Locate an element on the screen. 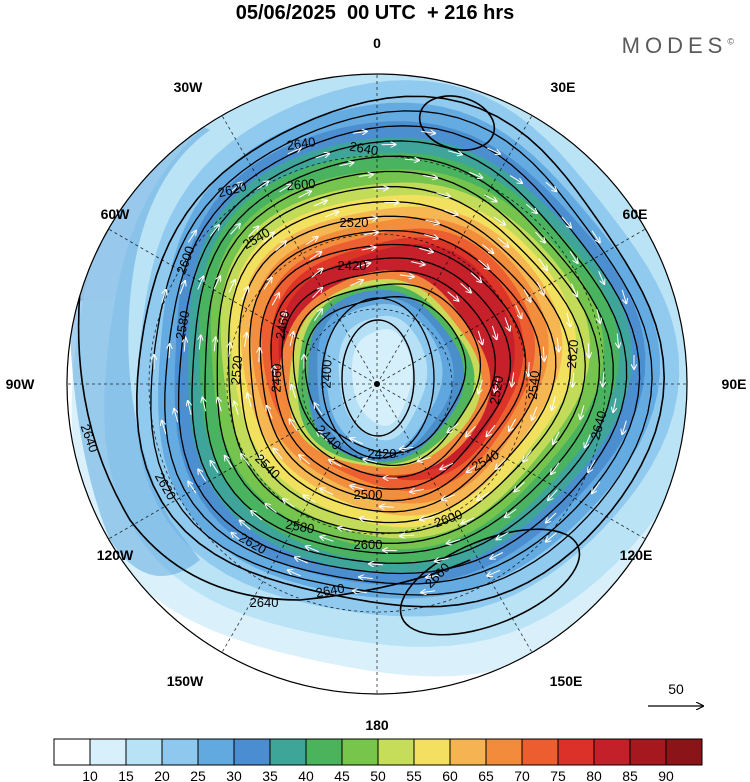 Image resolution: width=750 pixels, height=782 pixels. longitude-label: 180 is located at coordinates (377, 725).